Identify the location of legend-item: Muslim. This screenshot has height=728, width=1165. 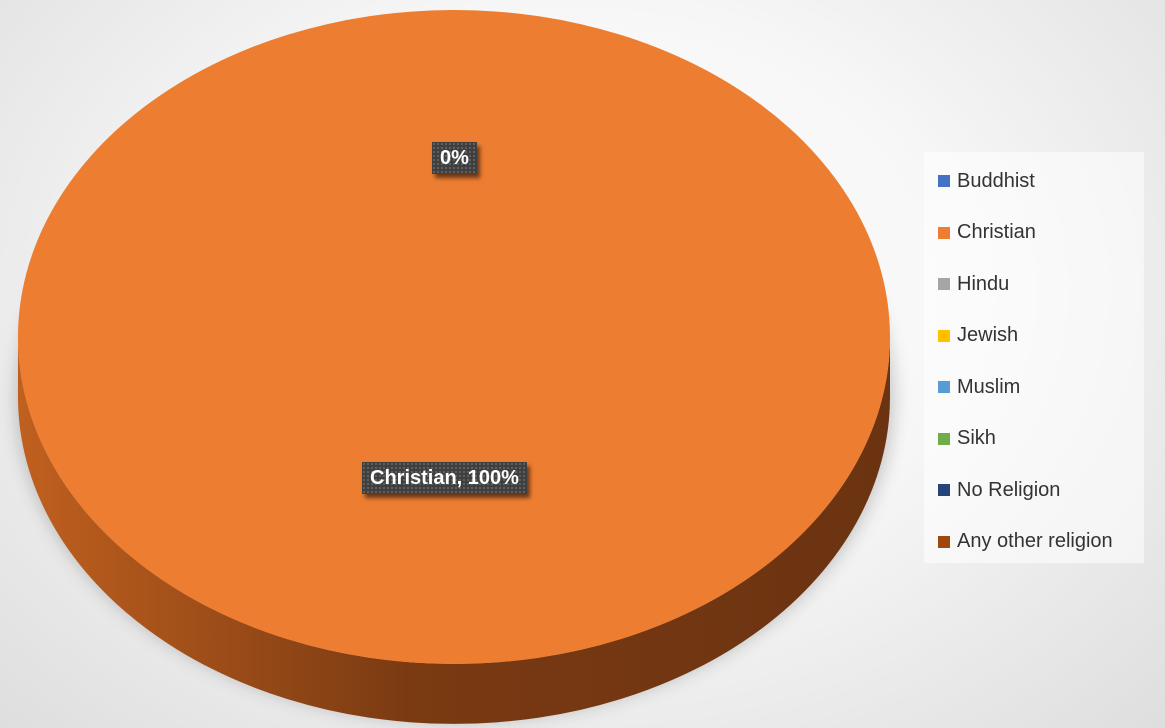
(979, 387).